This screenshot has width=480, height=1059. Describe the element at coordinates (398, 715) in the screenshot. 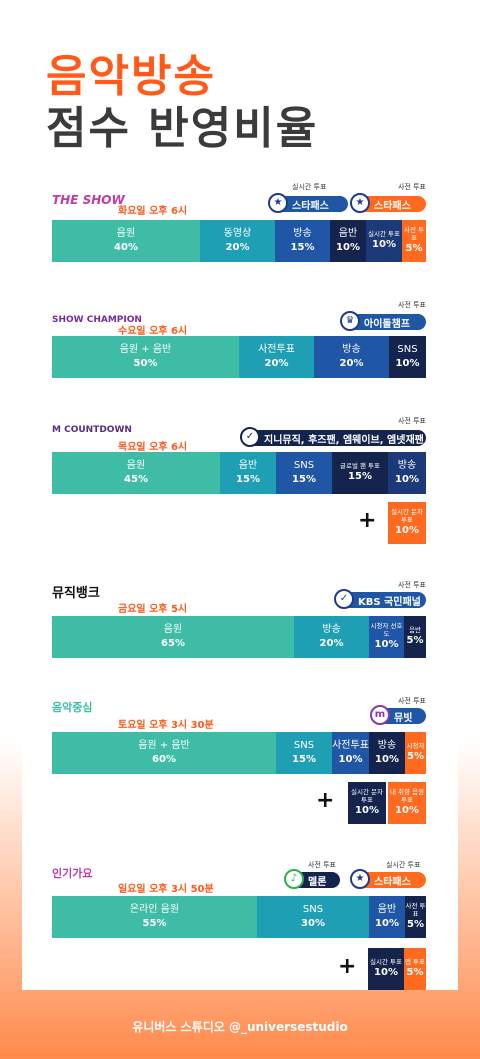

I see `mubeat-pill: m 뮤빗` at that location.